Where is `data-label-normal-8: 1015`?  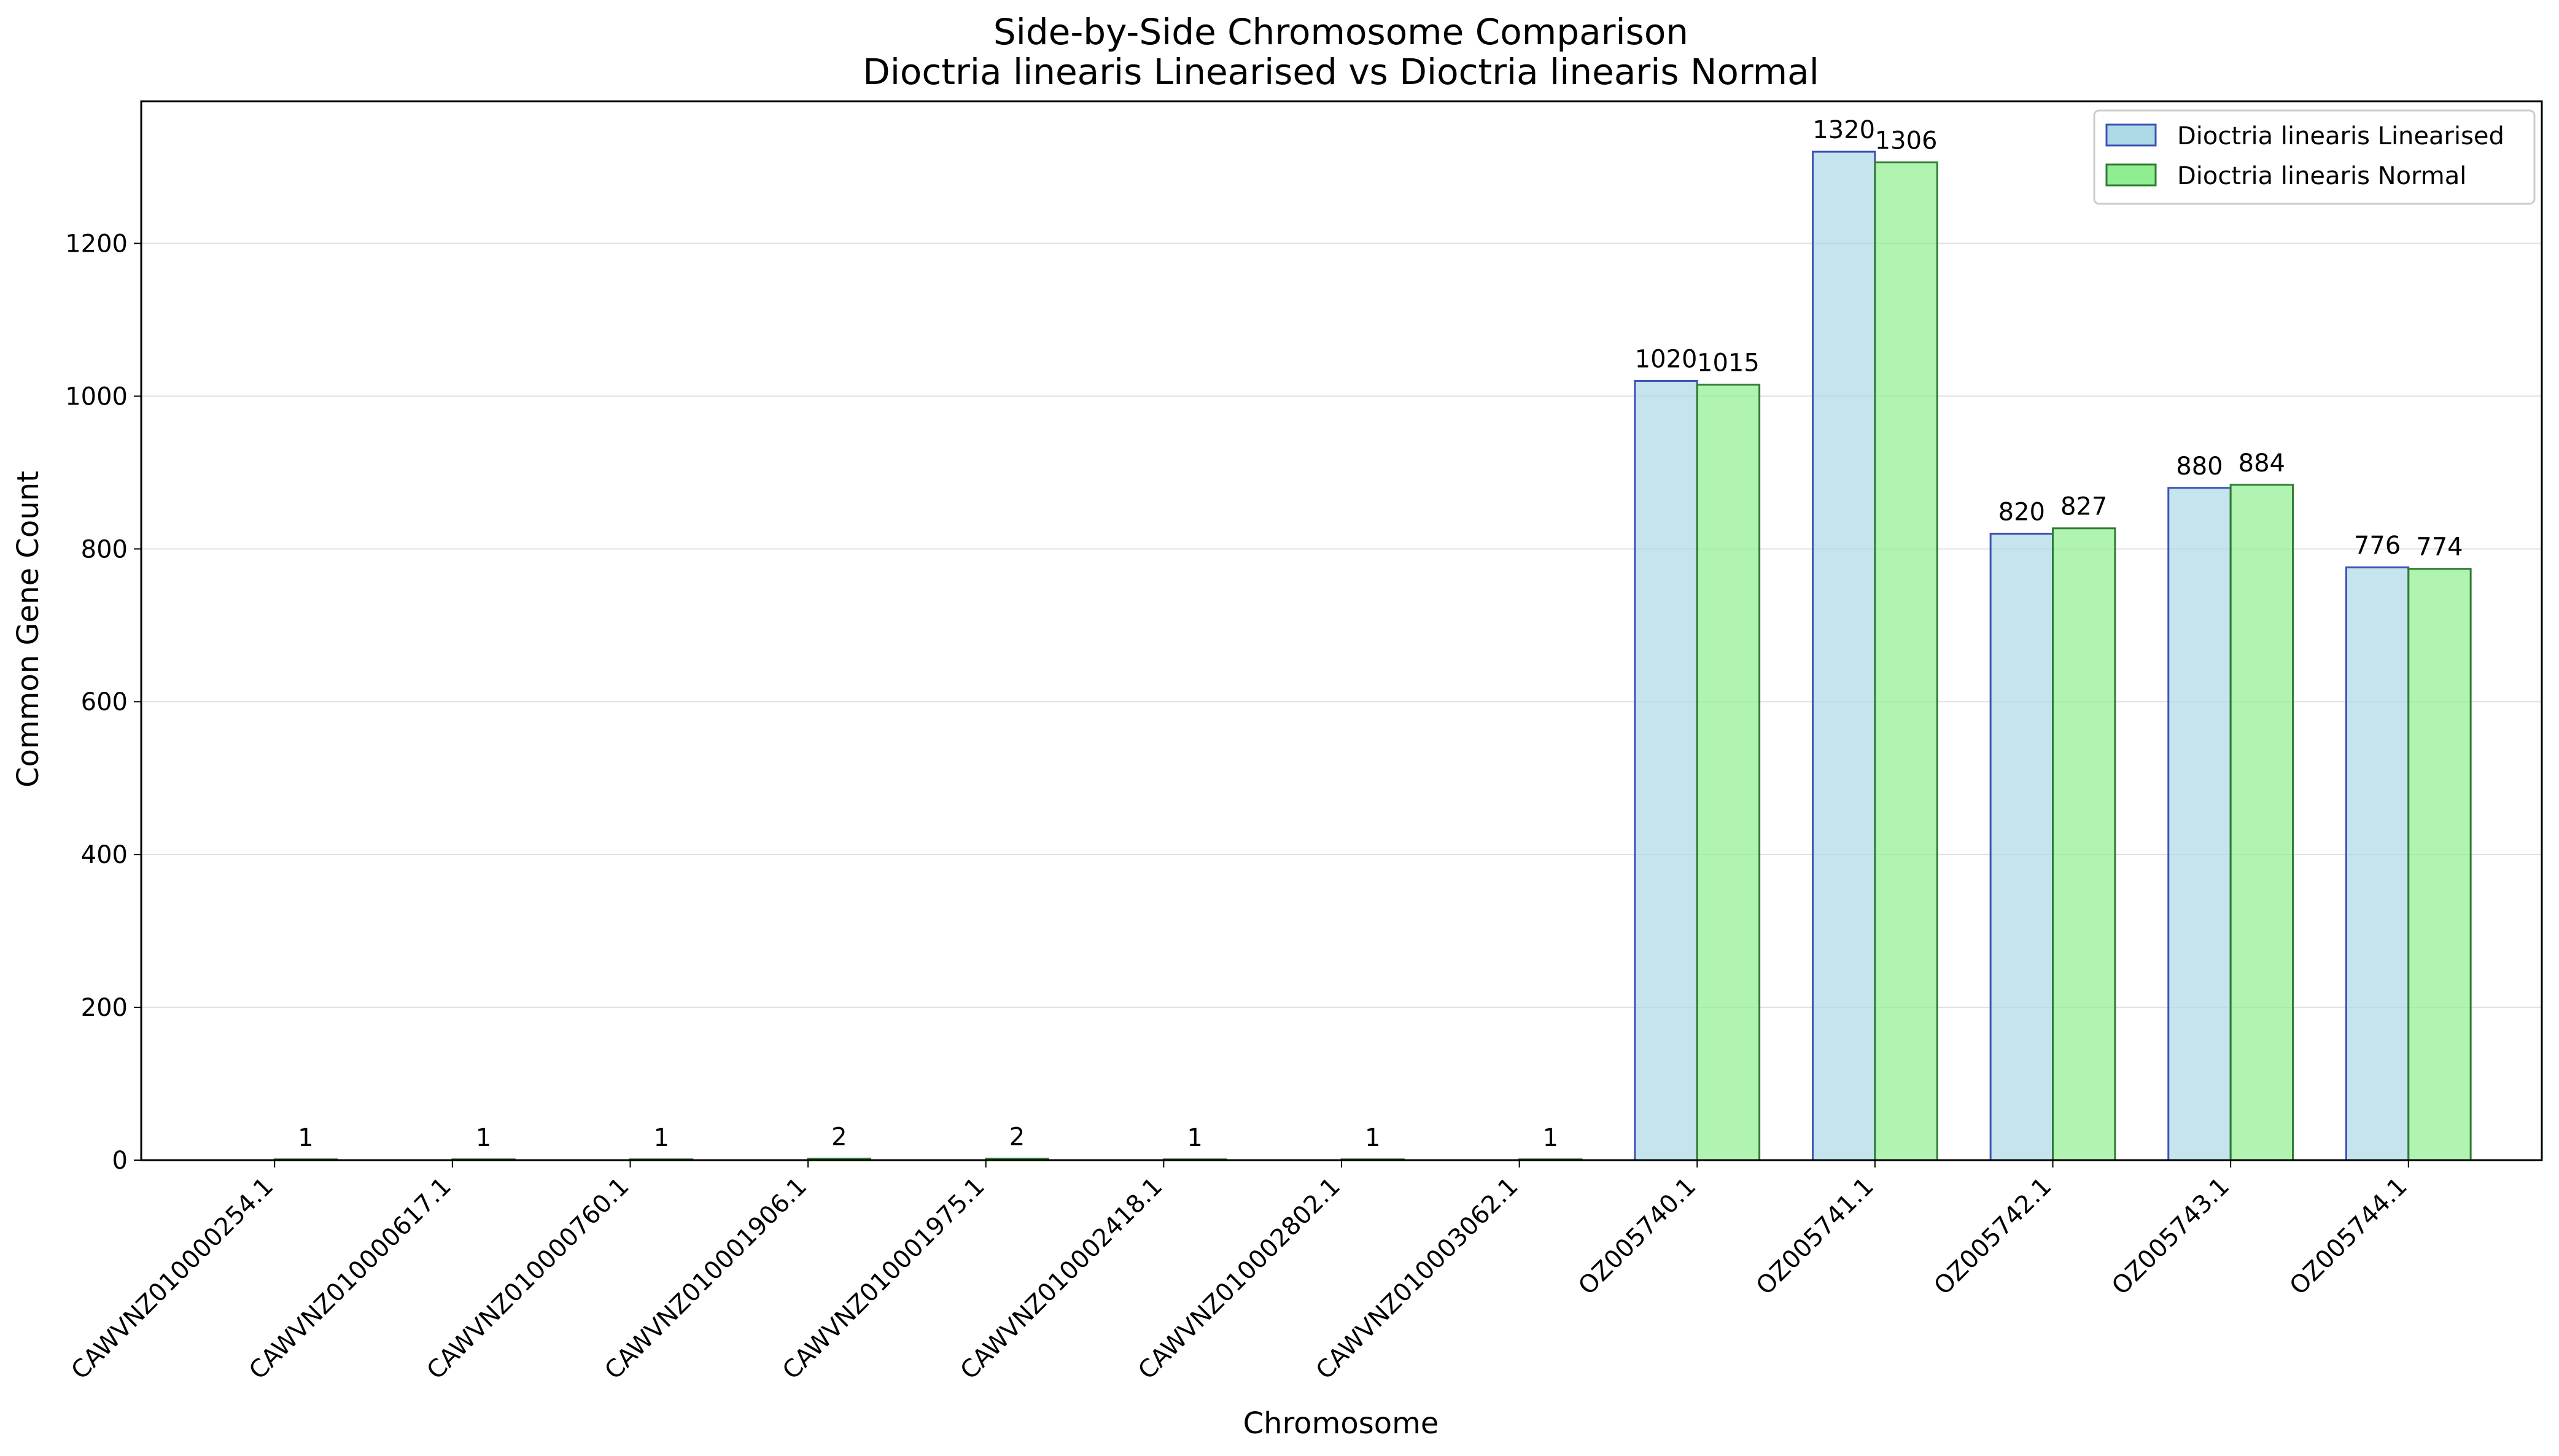 data-label-normal-8: 1015 is located at coordinates (1728, 363).